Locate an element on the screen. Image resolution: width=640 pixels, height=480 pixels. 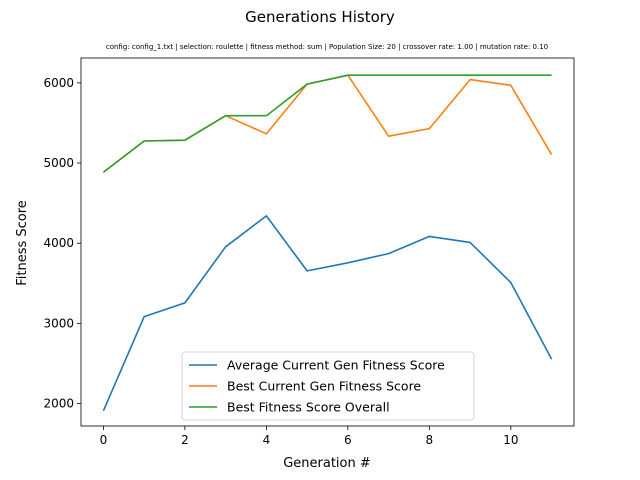
legend-label: Best Fitness Score Overall is located at coordinates (308, 407).